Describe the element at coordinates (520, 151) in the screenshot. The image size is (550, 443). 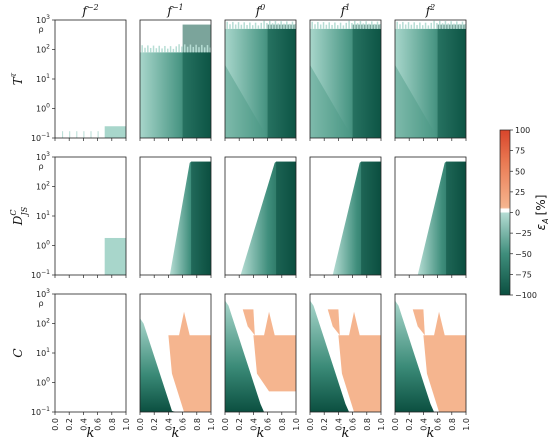
I see `colorbar-tick-label: 75` at that location.